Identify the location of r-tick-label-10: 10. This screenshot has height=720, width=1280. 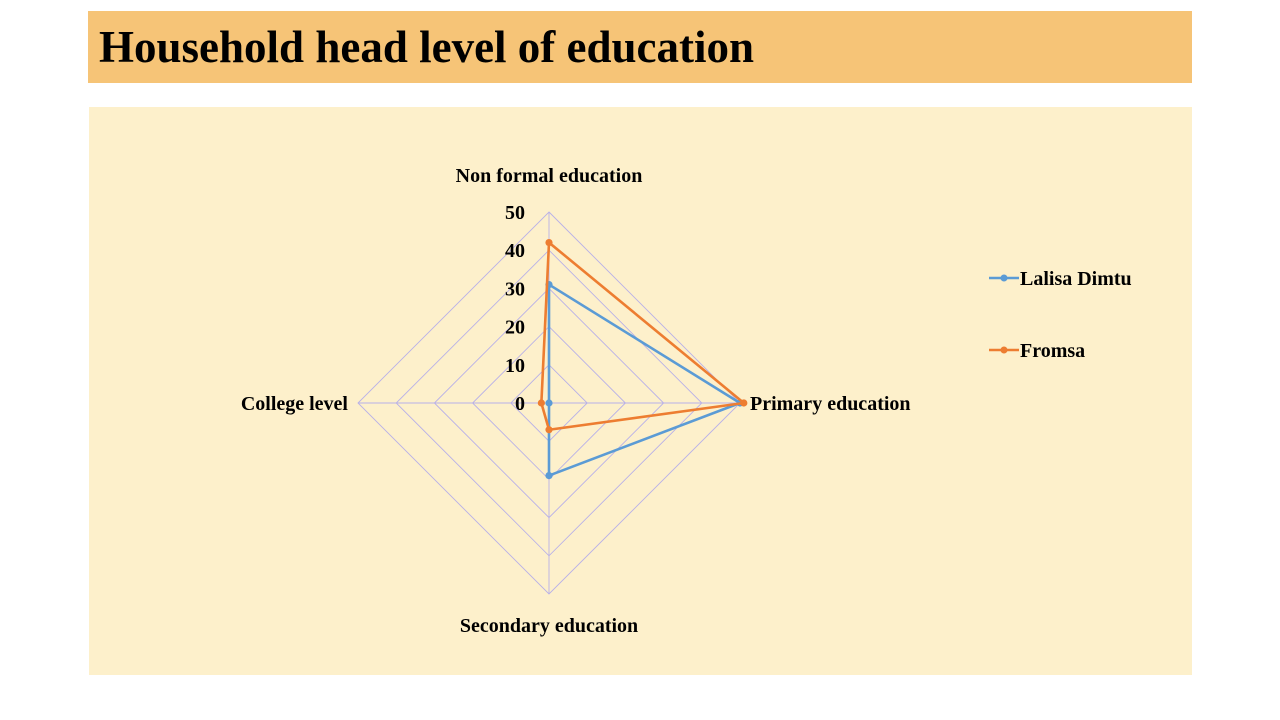
(515, 366).